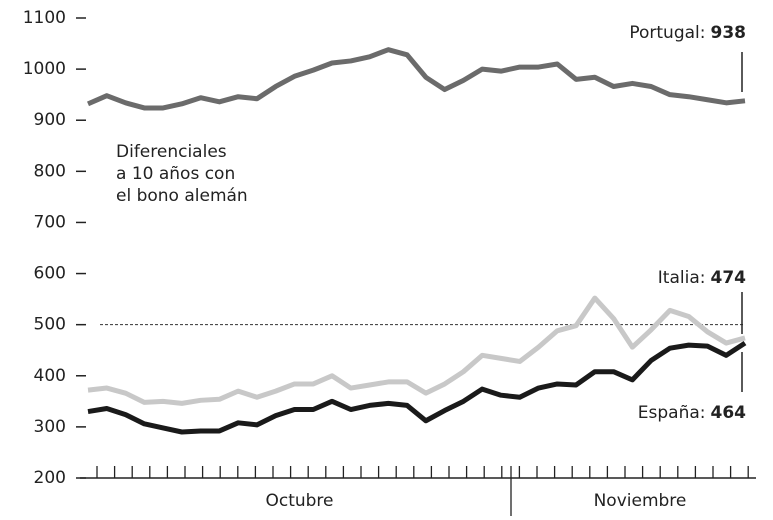  I want to click on annotation: a 10 años con, so click(175, 174).